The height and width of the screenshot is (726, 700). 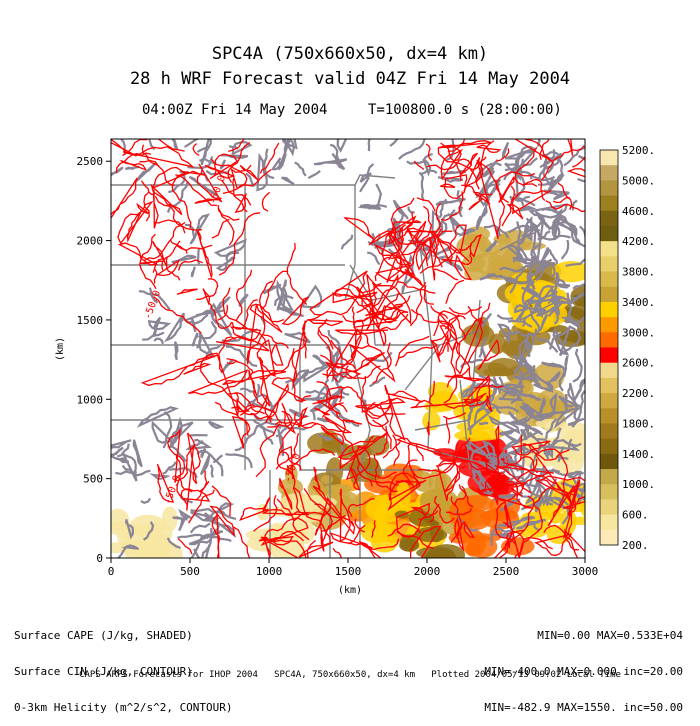 I want to click on colorbar-label: 600., so click(x=635, y=515).